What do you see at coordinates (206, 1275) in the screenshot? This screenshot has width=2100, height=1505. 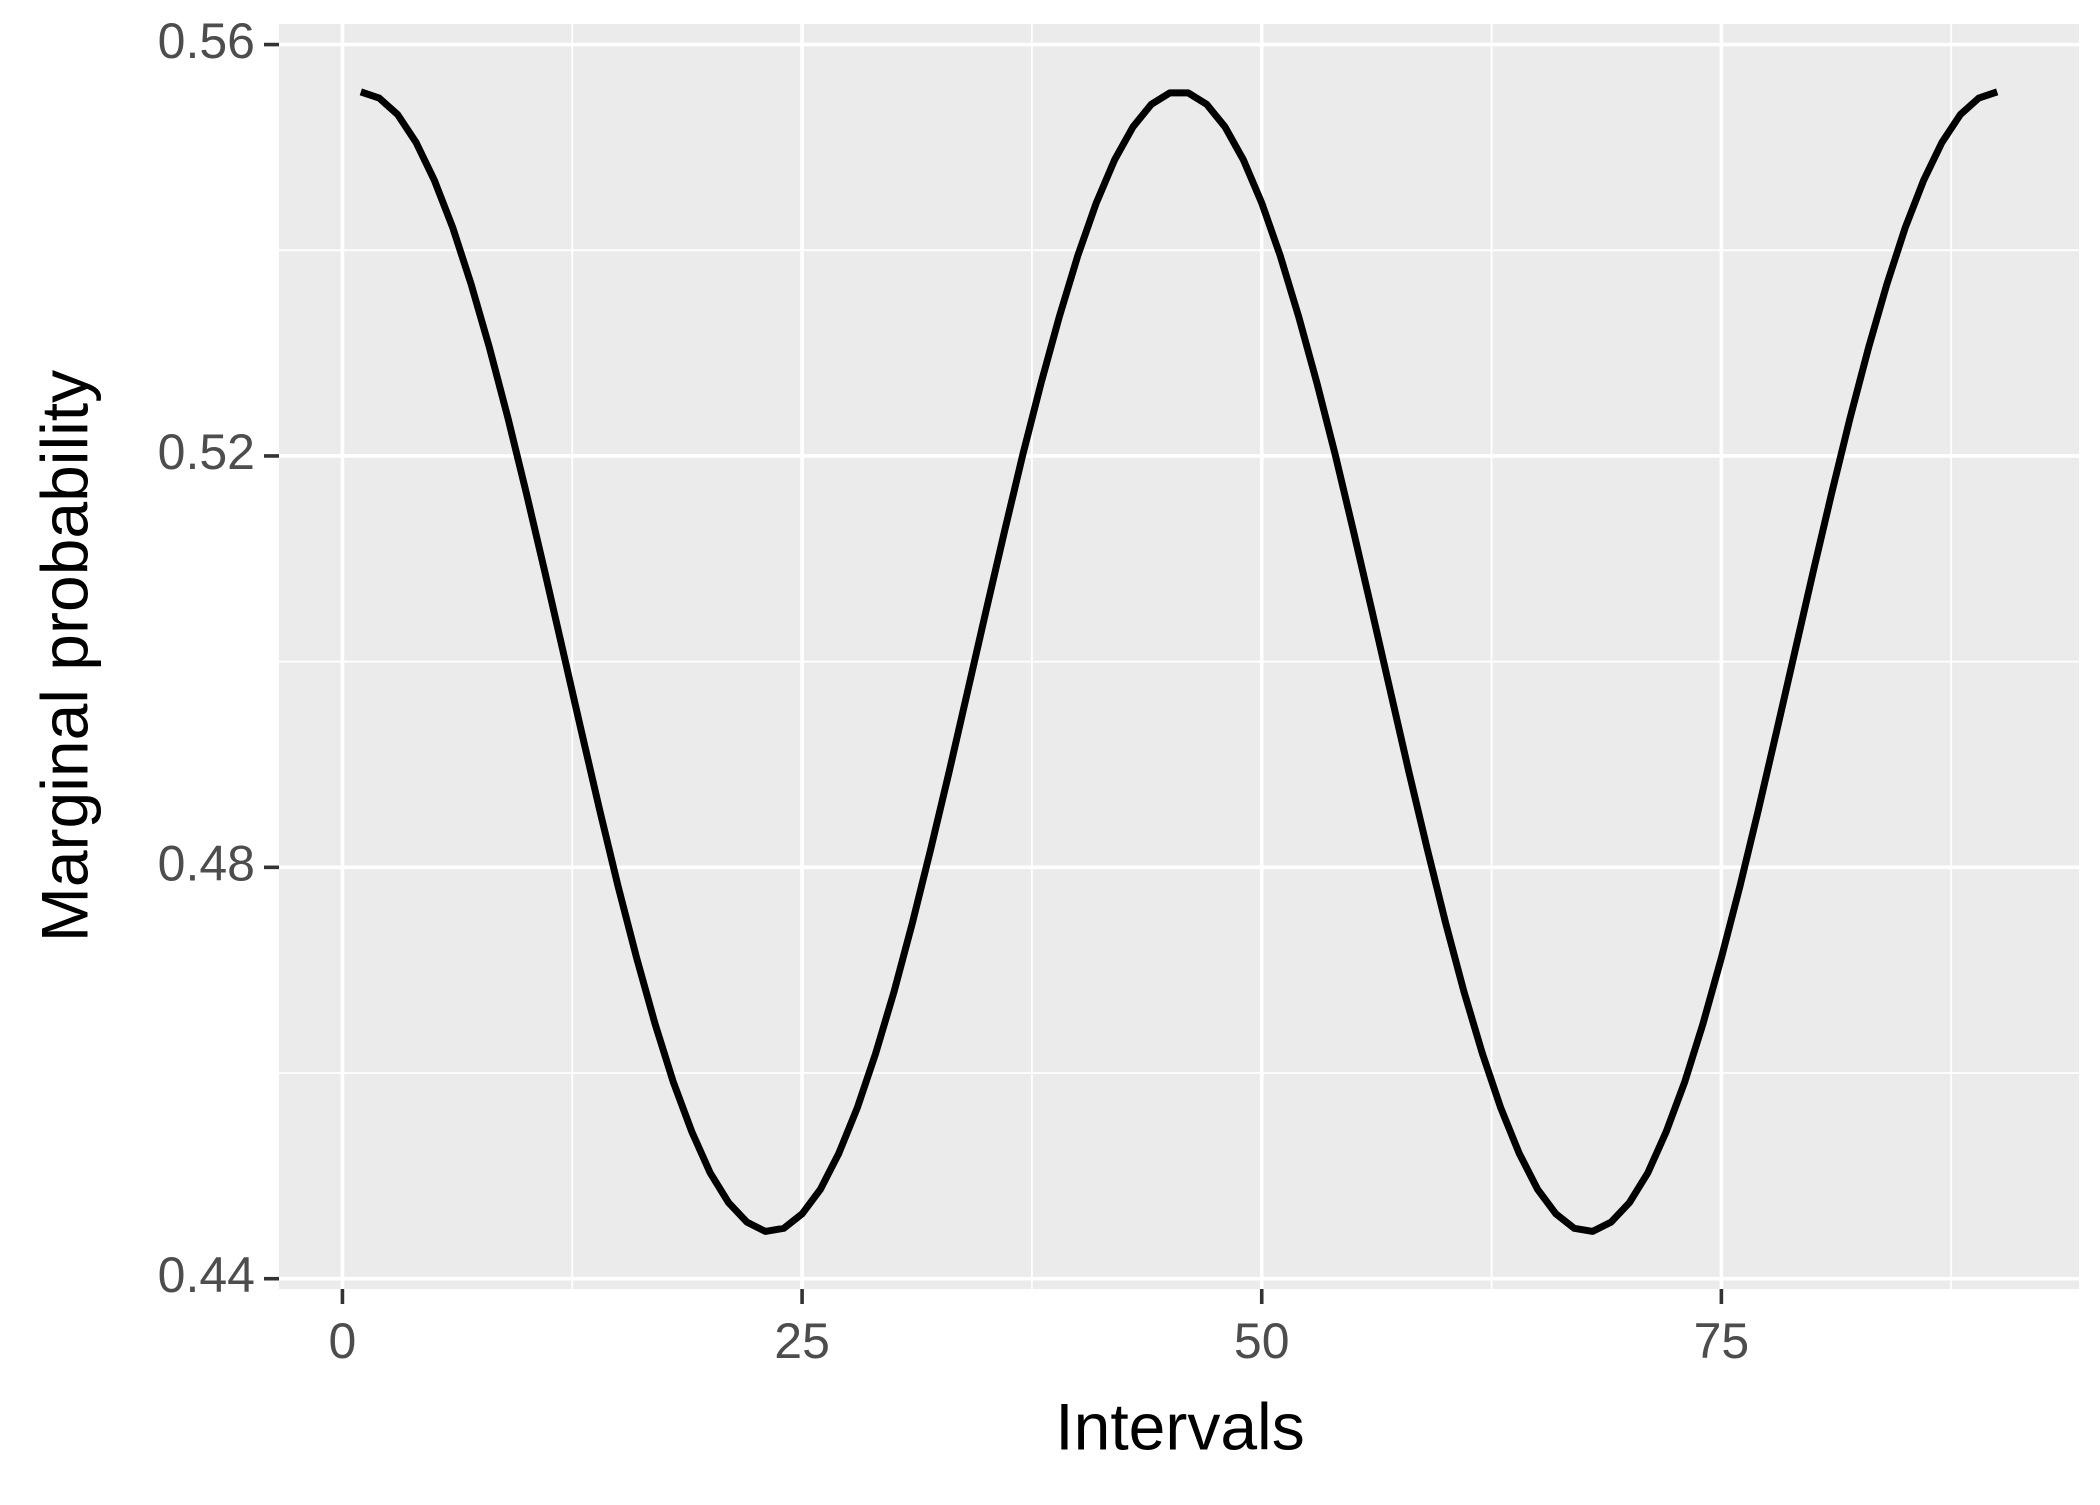 I see `y-tick-label: 0.44` at bounding box center [206, 1275].